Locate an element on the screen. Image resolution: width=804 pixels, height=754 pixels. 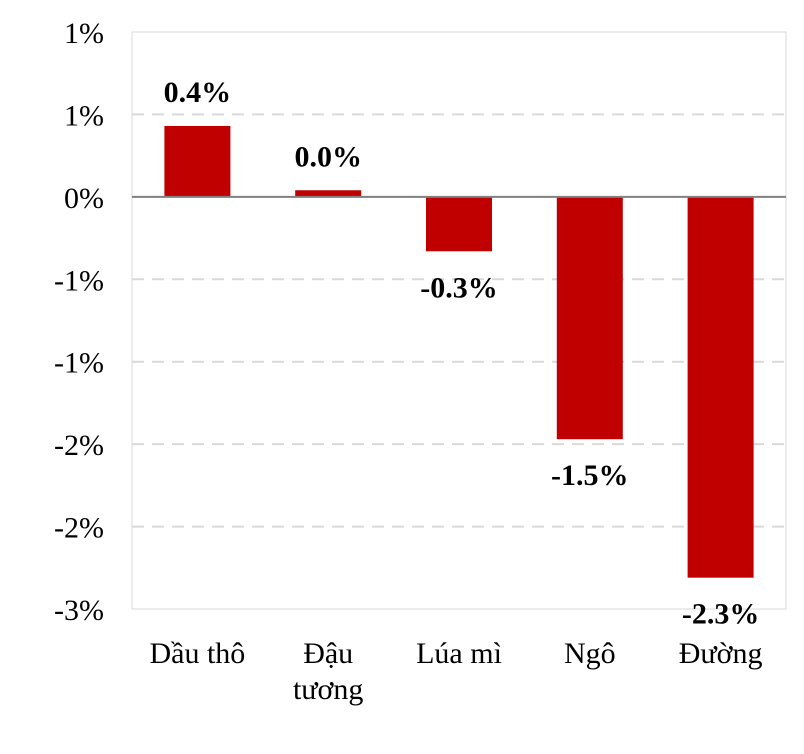
y-tick-label: -3% is located at coordinates (79, 610).